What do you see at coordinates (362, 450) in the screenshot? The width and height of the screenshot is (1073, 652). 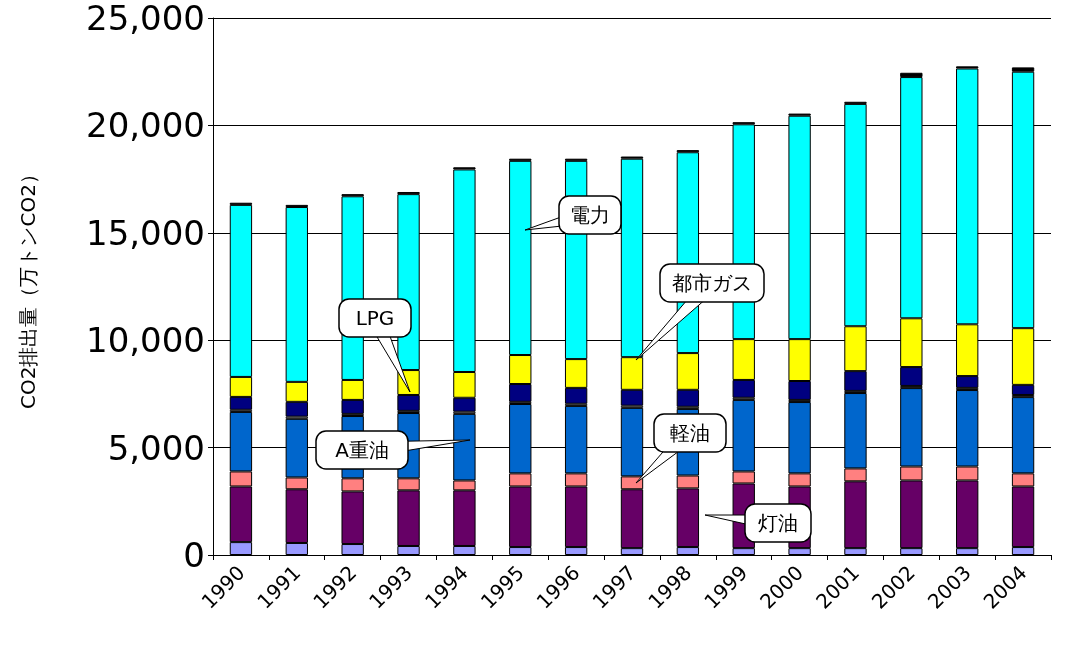 I see `annotation: A重油` at bounding box center [362, 450].